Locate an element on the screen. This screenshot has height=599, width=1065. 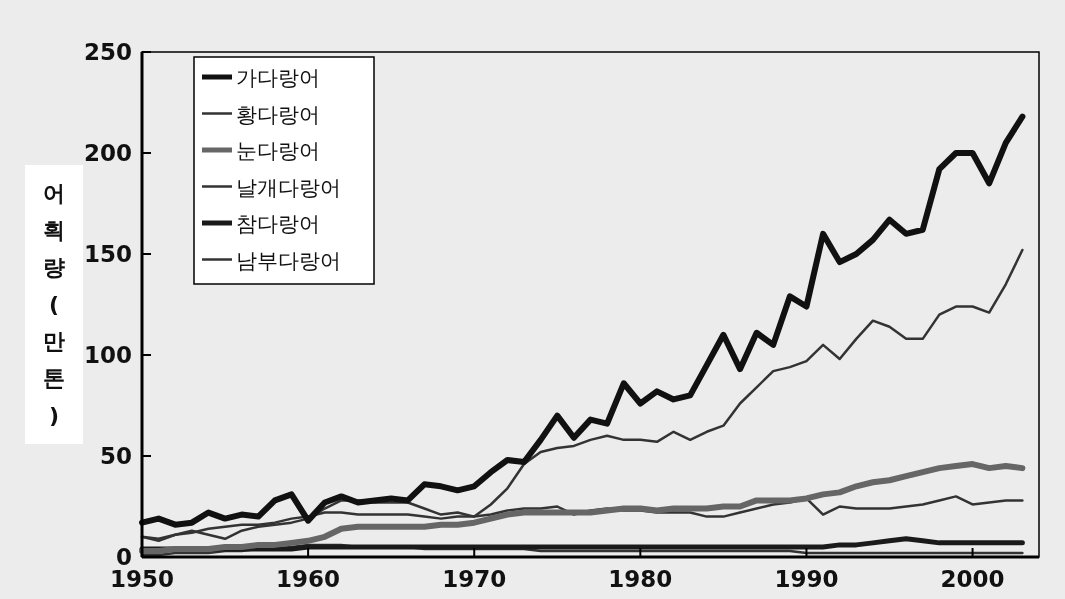
legend-label: 가다랑어 is located at coordinates (278, 78).